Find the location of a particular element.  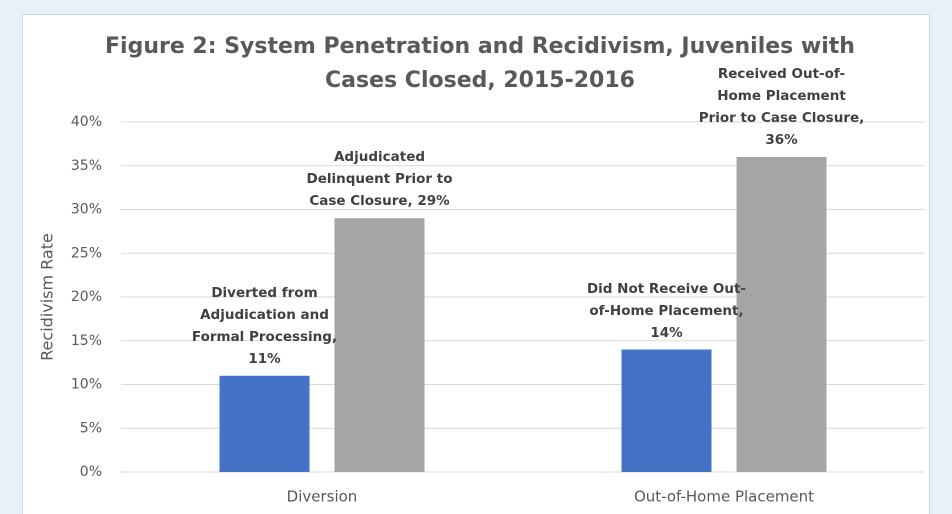

x-tick-label: Out-of-Home Placement is located at coordinates (724, 497).